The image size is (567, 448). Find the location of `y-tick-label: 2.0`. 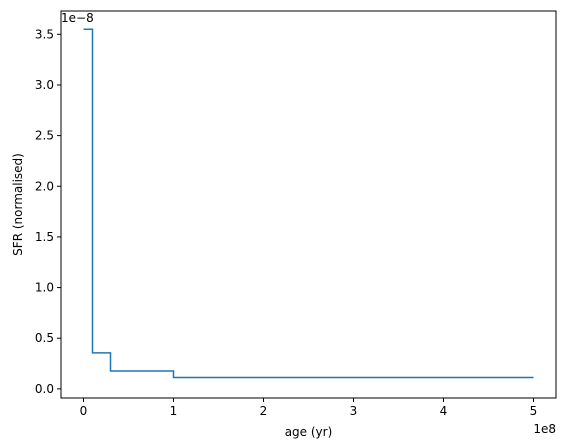

y-tick-label: 2.0 is located at coordinates (44, 186).